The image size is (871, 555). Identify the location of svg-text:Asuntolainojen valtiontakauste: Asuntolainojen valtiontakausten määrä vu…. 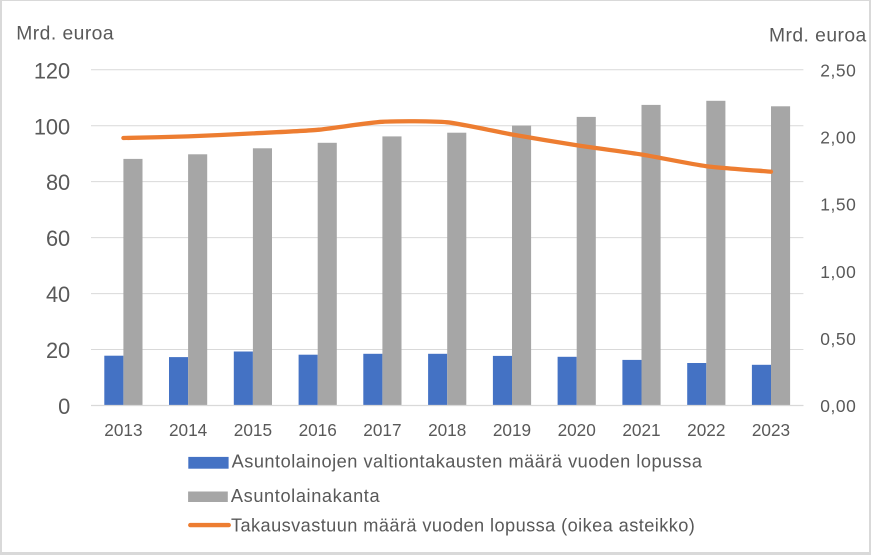
(467, 462).